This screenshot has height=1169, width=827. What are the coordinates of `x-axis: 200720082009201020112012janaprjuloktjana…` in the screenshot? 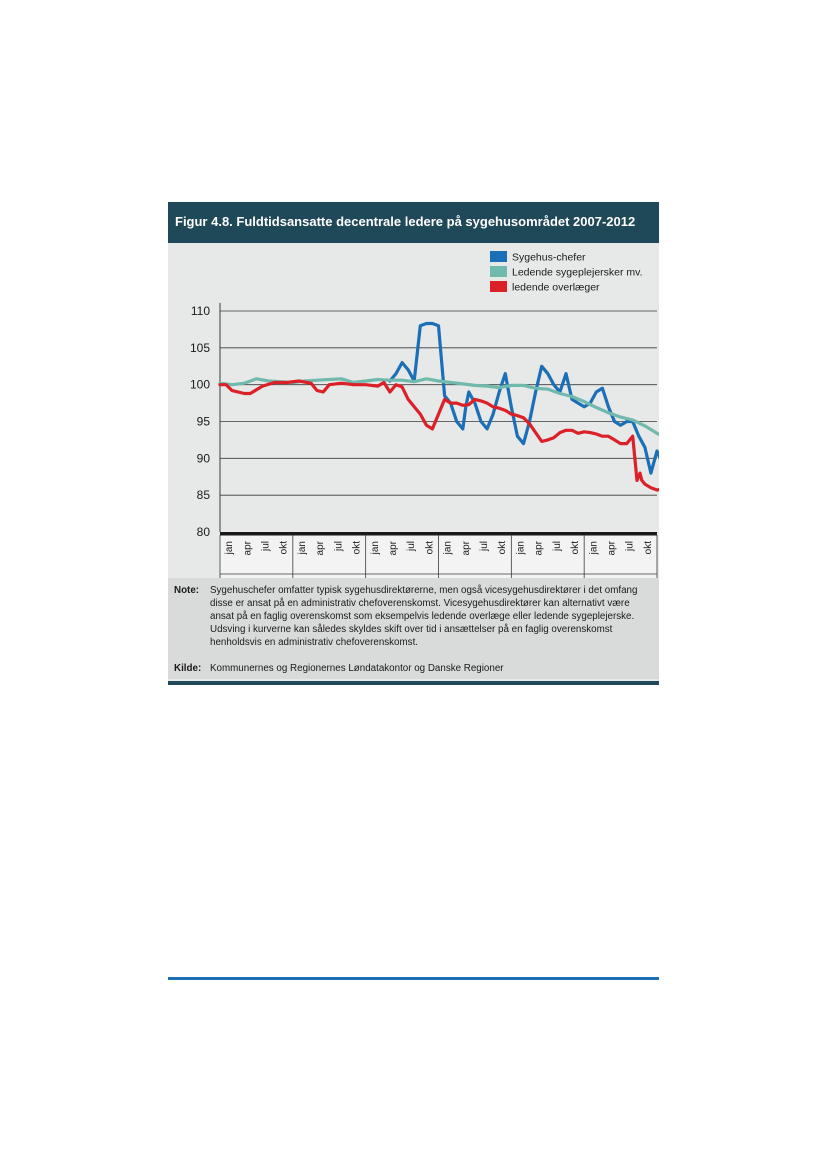 It's located at (438, 555).